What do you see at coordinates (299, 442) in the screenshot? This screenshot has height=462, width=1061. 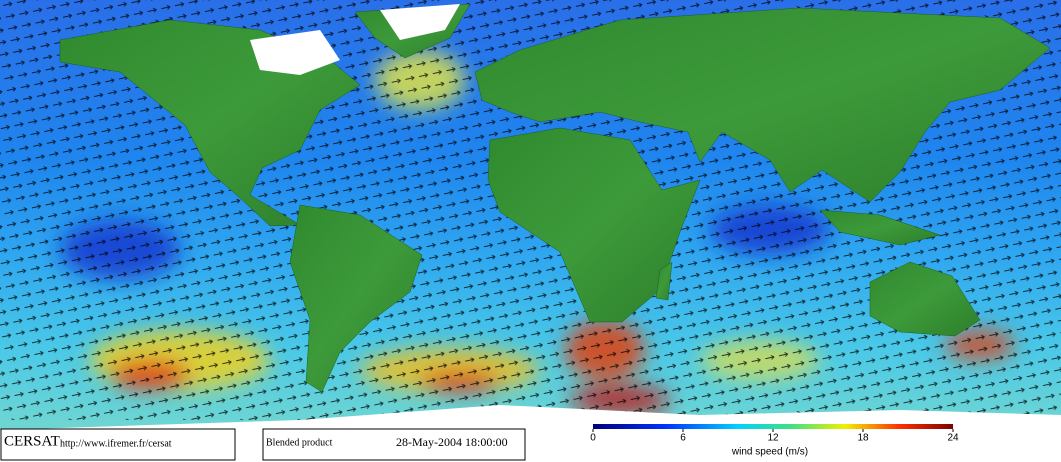 I see `product: Blended product` at bounding box center [299, 442].